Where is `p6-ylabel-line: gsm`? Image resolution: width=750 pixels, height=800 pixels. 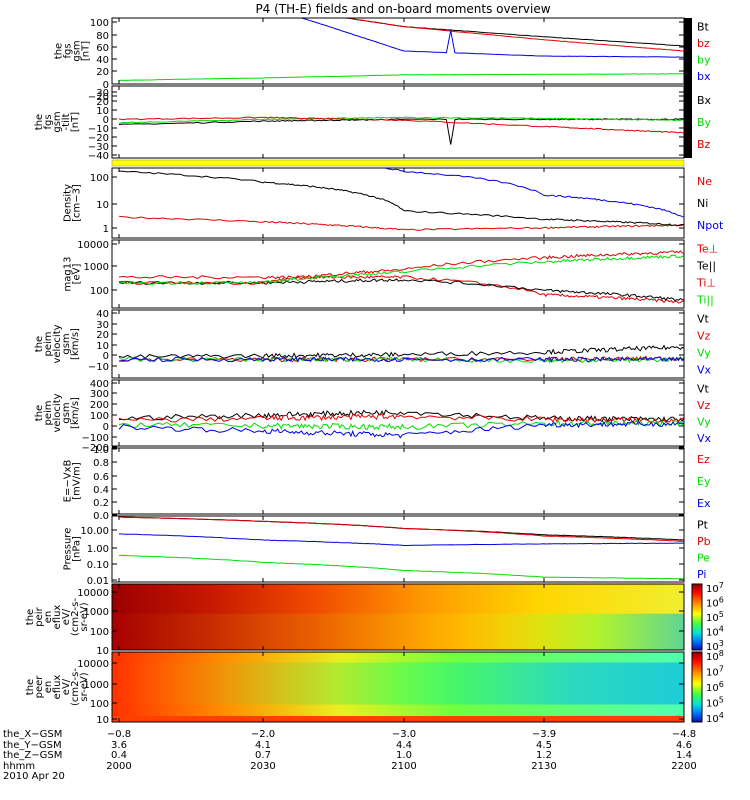 p6-ylabel-line: gsm is located at coordinates (66, 343).